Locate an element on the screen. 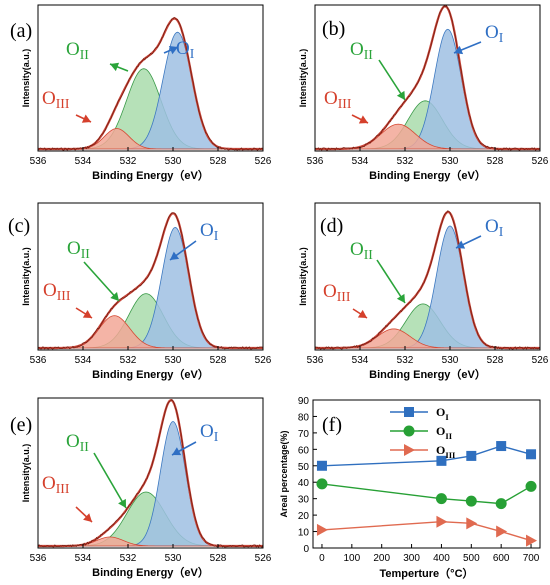 The image size is (550, 585). y-tick-label: 50 is located at coordinates (304, 467).